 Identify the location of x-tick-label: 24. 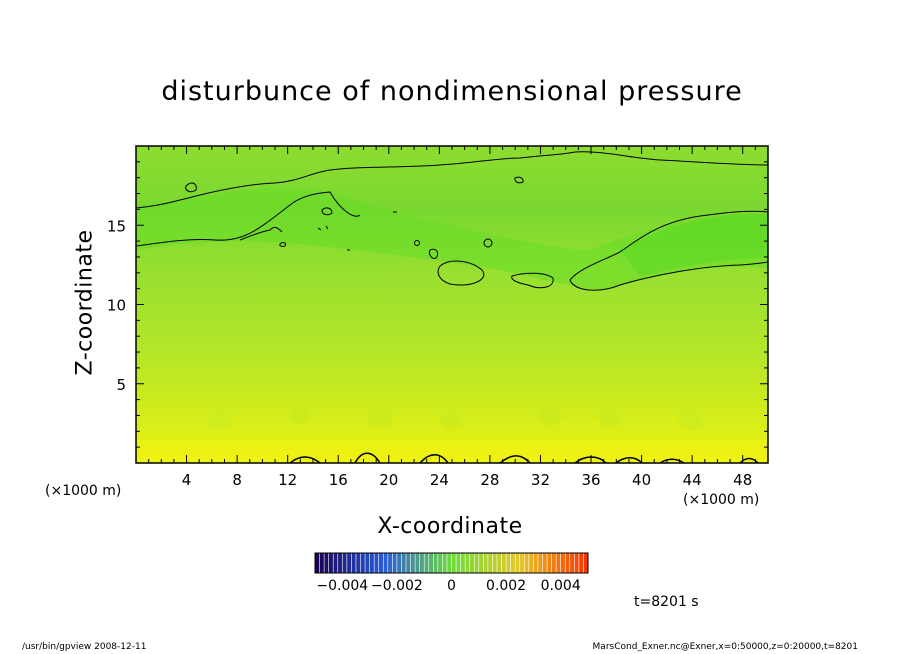
(439, 480).